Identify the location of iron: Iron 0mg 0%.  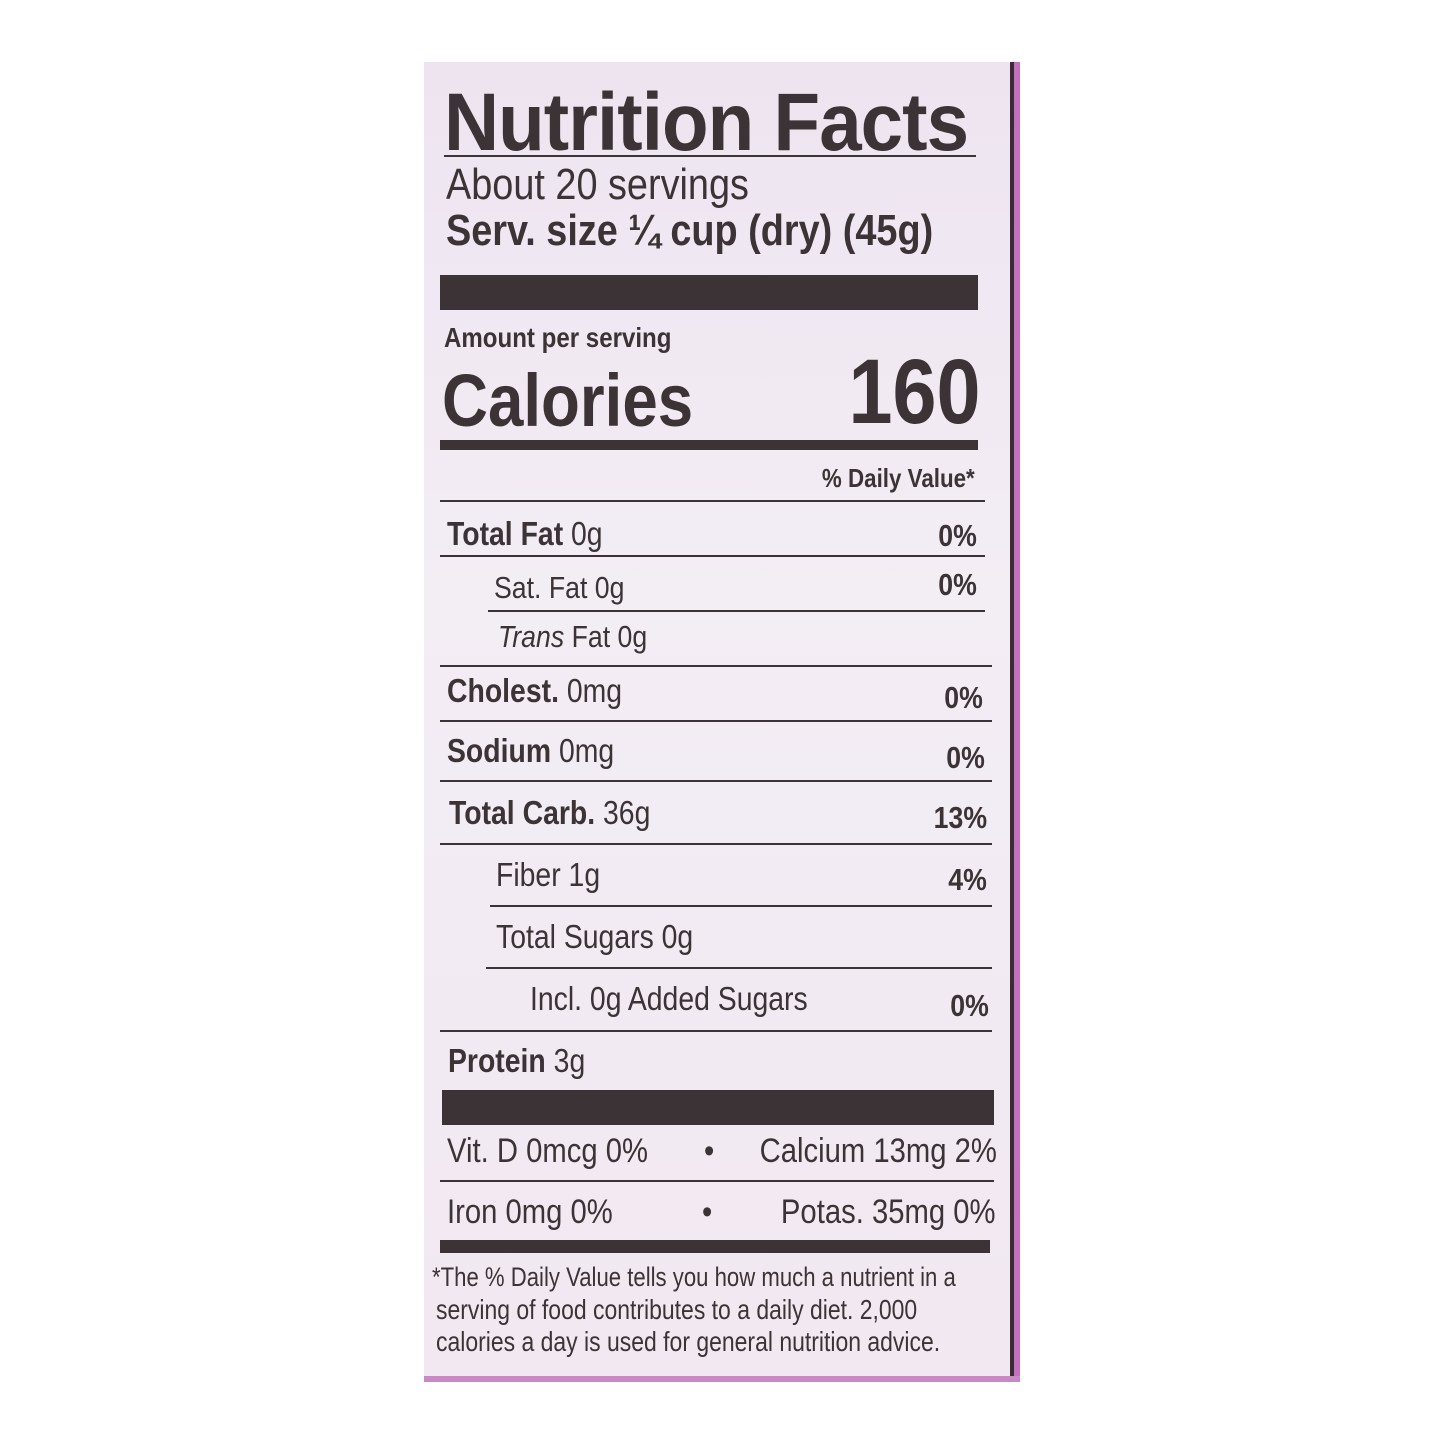
(530, 1212).